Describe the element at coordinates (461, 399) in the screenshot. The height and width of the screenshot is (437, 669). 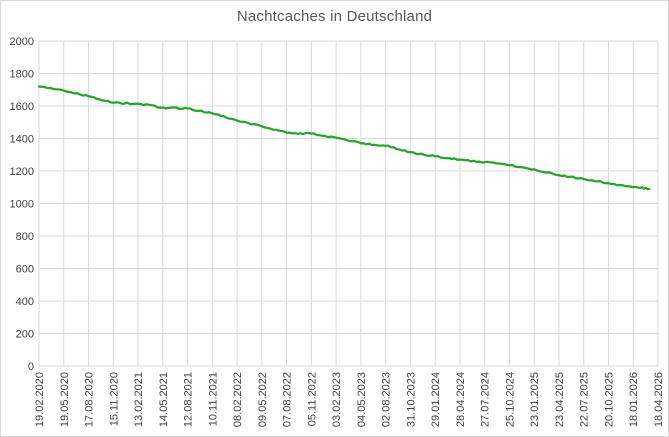
I see `x-axis-label: 28.04.2024` at that location.